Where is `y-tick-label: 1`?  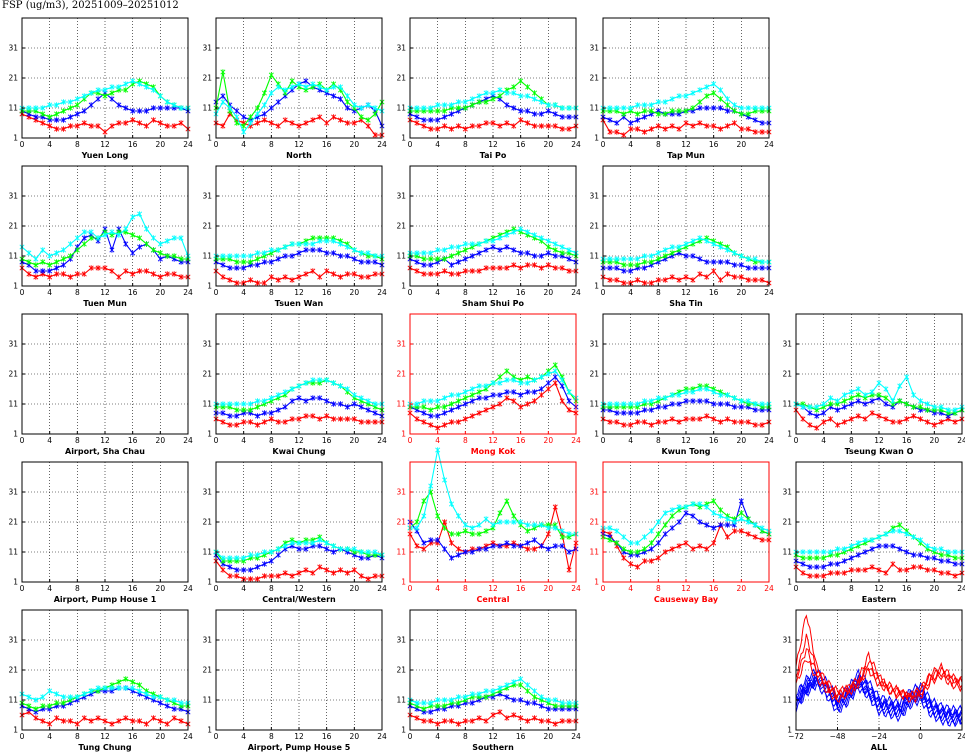 y-tick-label: 1 is located at coordinates (403, 582).